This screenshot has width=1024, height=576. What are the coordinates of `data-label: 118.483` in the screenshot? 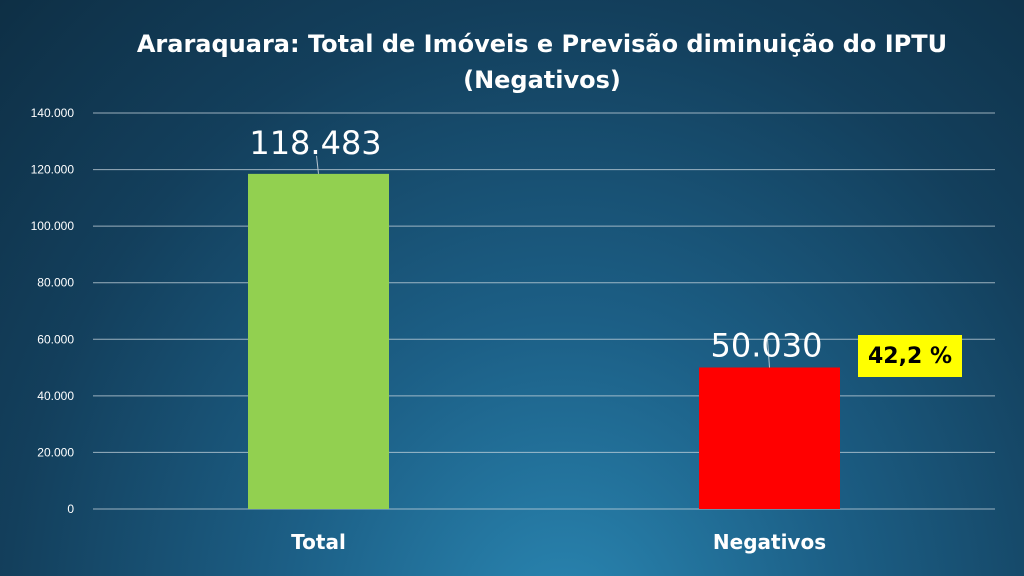 It's located at (315, 143).